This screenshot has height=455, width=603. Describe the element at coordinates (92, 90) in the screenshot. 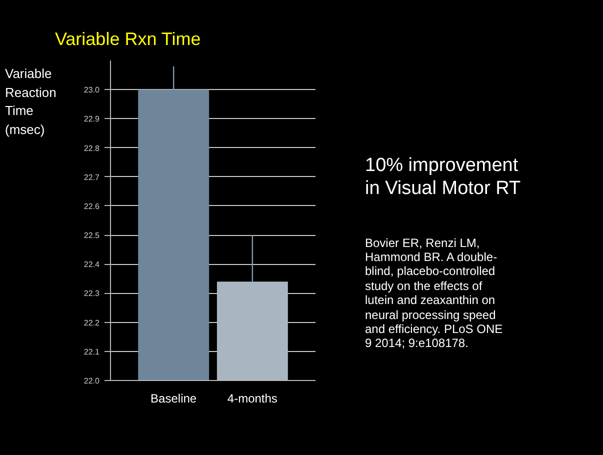

I see `y-tick-label: 23.0` at that location.